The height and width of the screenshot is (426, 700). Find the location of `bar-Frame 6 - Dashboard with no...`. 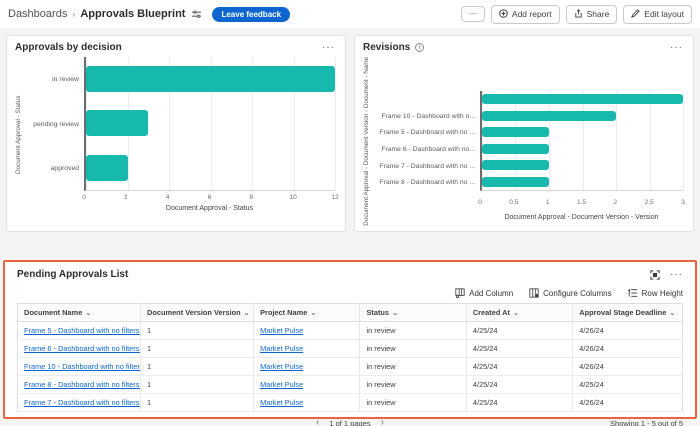

bar-Frame 6 - Dashboard with no... is located at coordinates (515, 148).